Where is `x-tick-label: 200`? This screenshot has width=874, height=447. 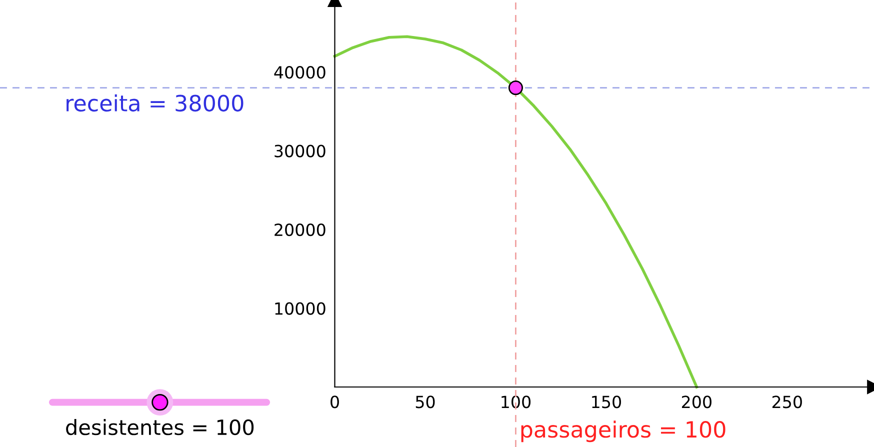
x-tick-label: 200 is located at coordinates (697, 402).